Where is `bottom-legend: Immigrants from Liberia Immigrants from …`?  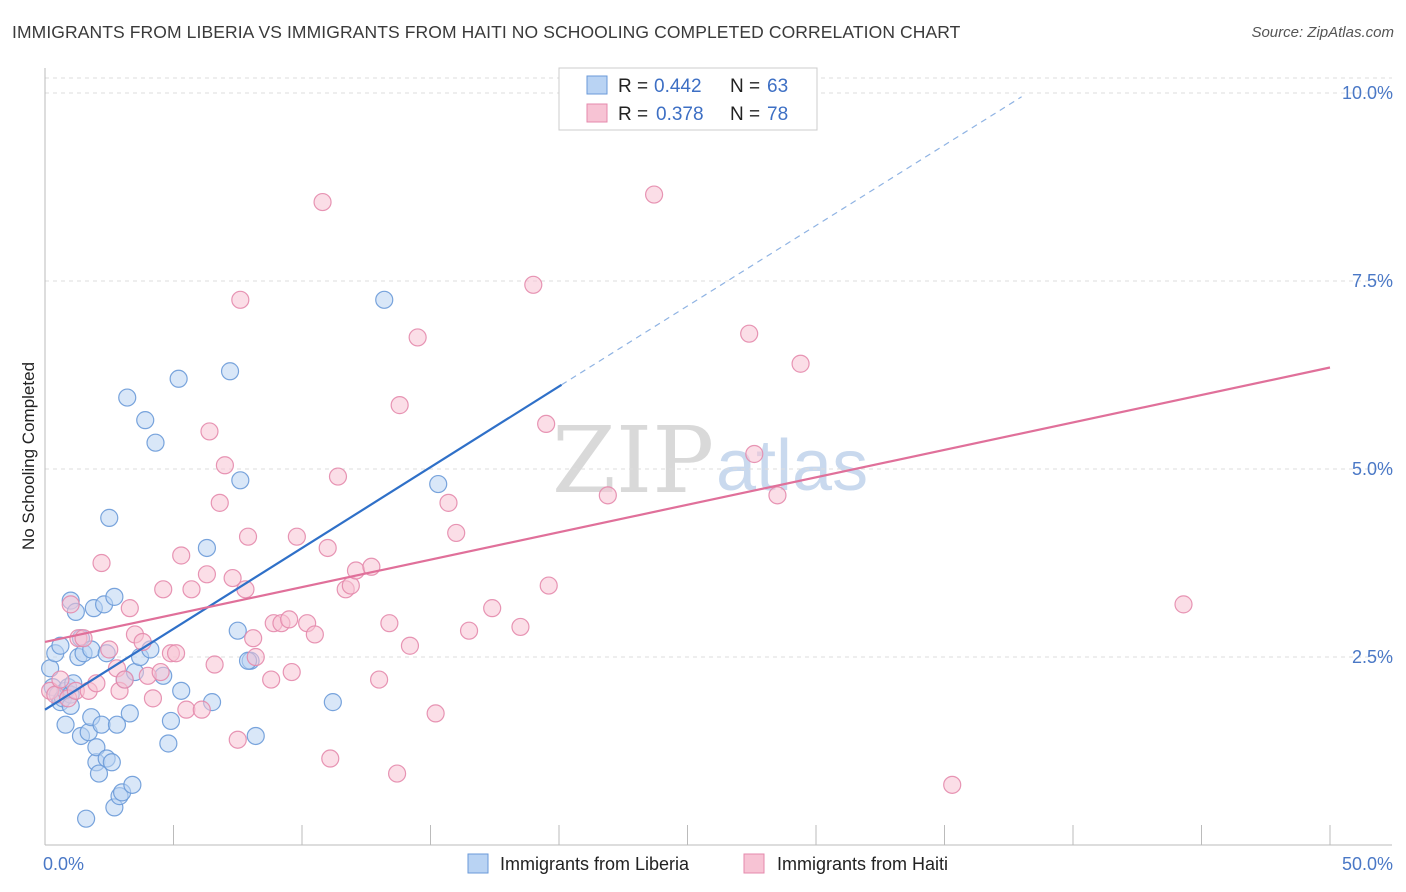 bottom-legend: Immigrants from Liberia Immigrants from … is located at coordinates (707, 863).